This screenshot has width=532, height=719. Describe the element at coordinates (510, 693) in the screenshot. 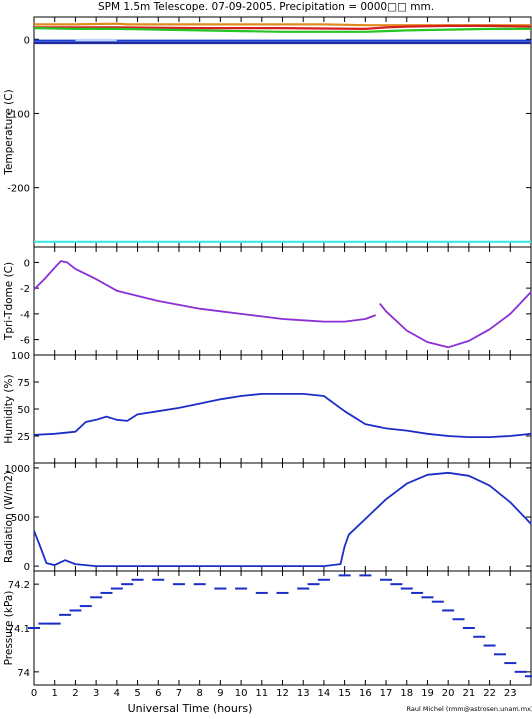

I see `x-tick-label: 23` at that location.